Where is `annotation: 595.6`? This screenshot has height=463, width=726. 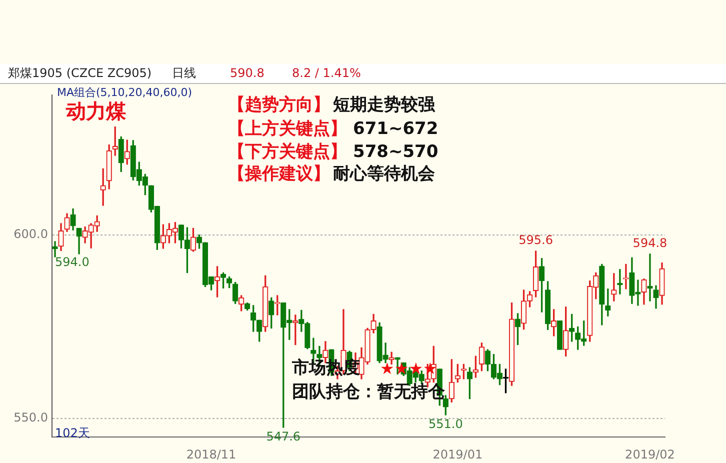 annotation: 595.6 is located at coordinates (535, 240).